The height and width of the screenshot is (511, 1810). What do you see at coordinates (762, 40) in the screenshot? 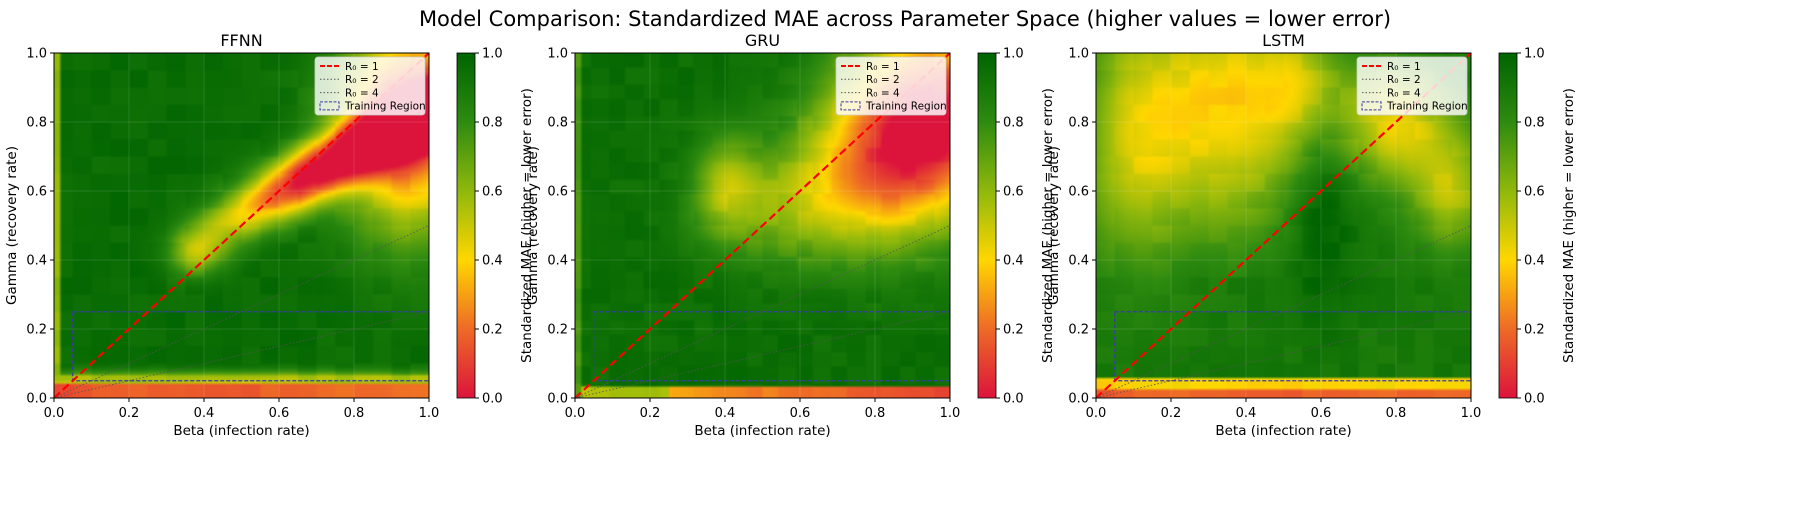
I see `panel-title: GRU` at bounding box center [762, 40].